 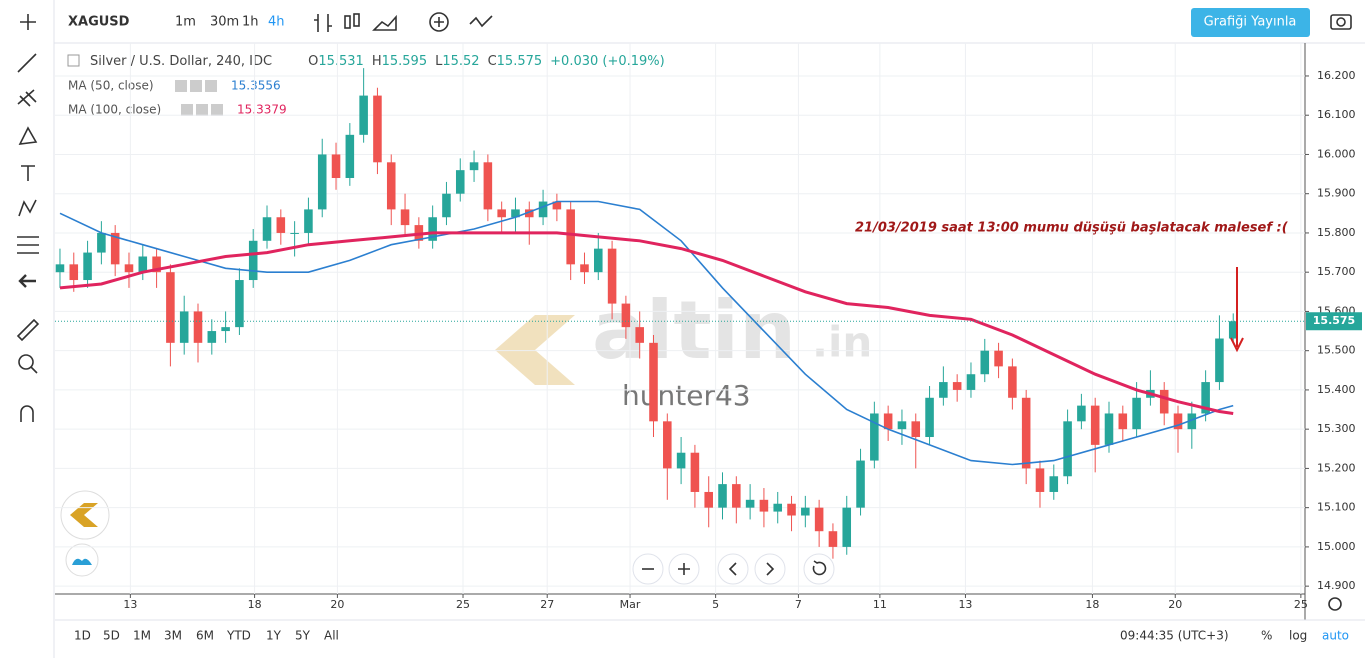 I want to click on interval: 30m, so click(x=224, y=22).